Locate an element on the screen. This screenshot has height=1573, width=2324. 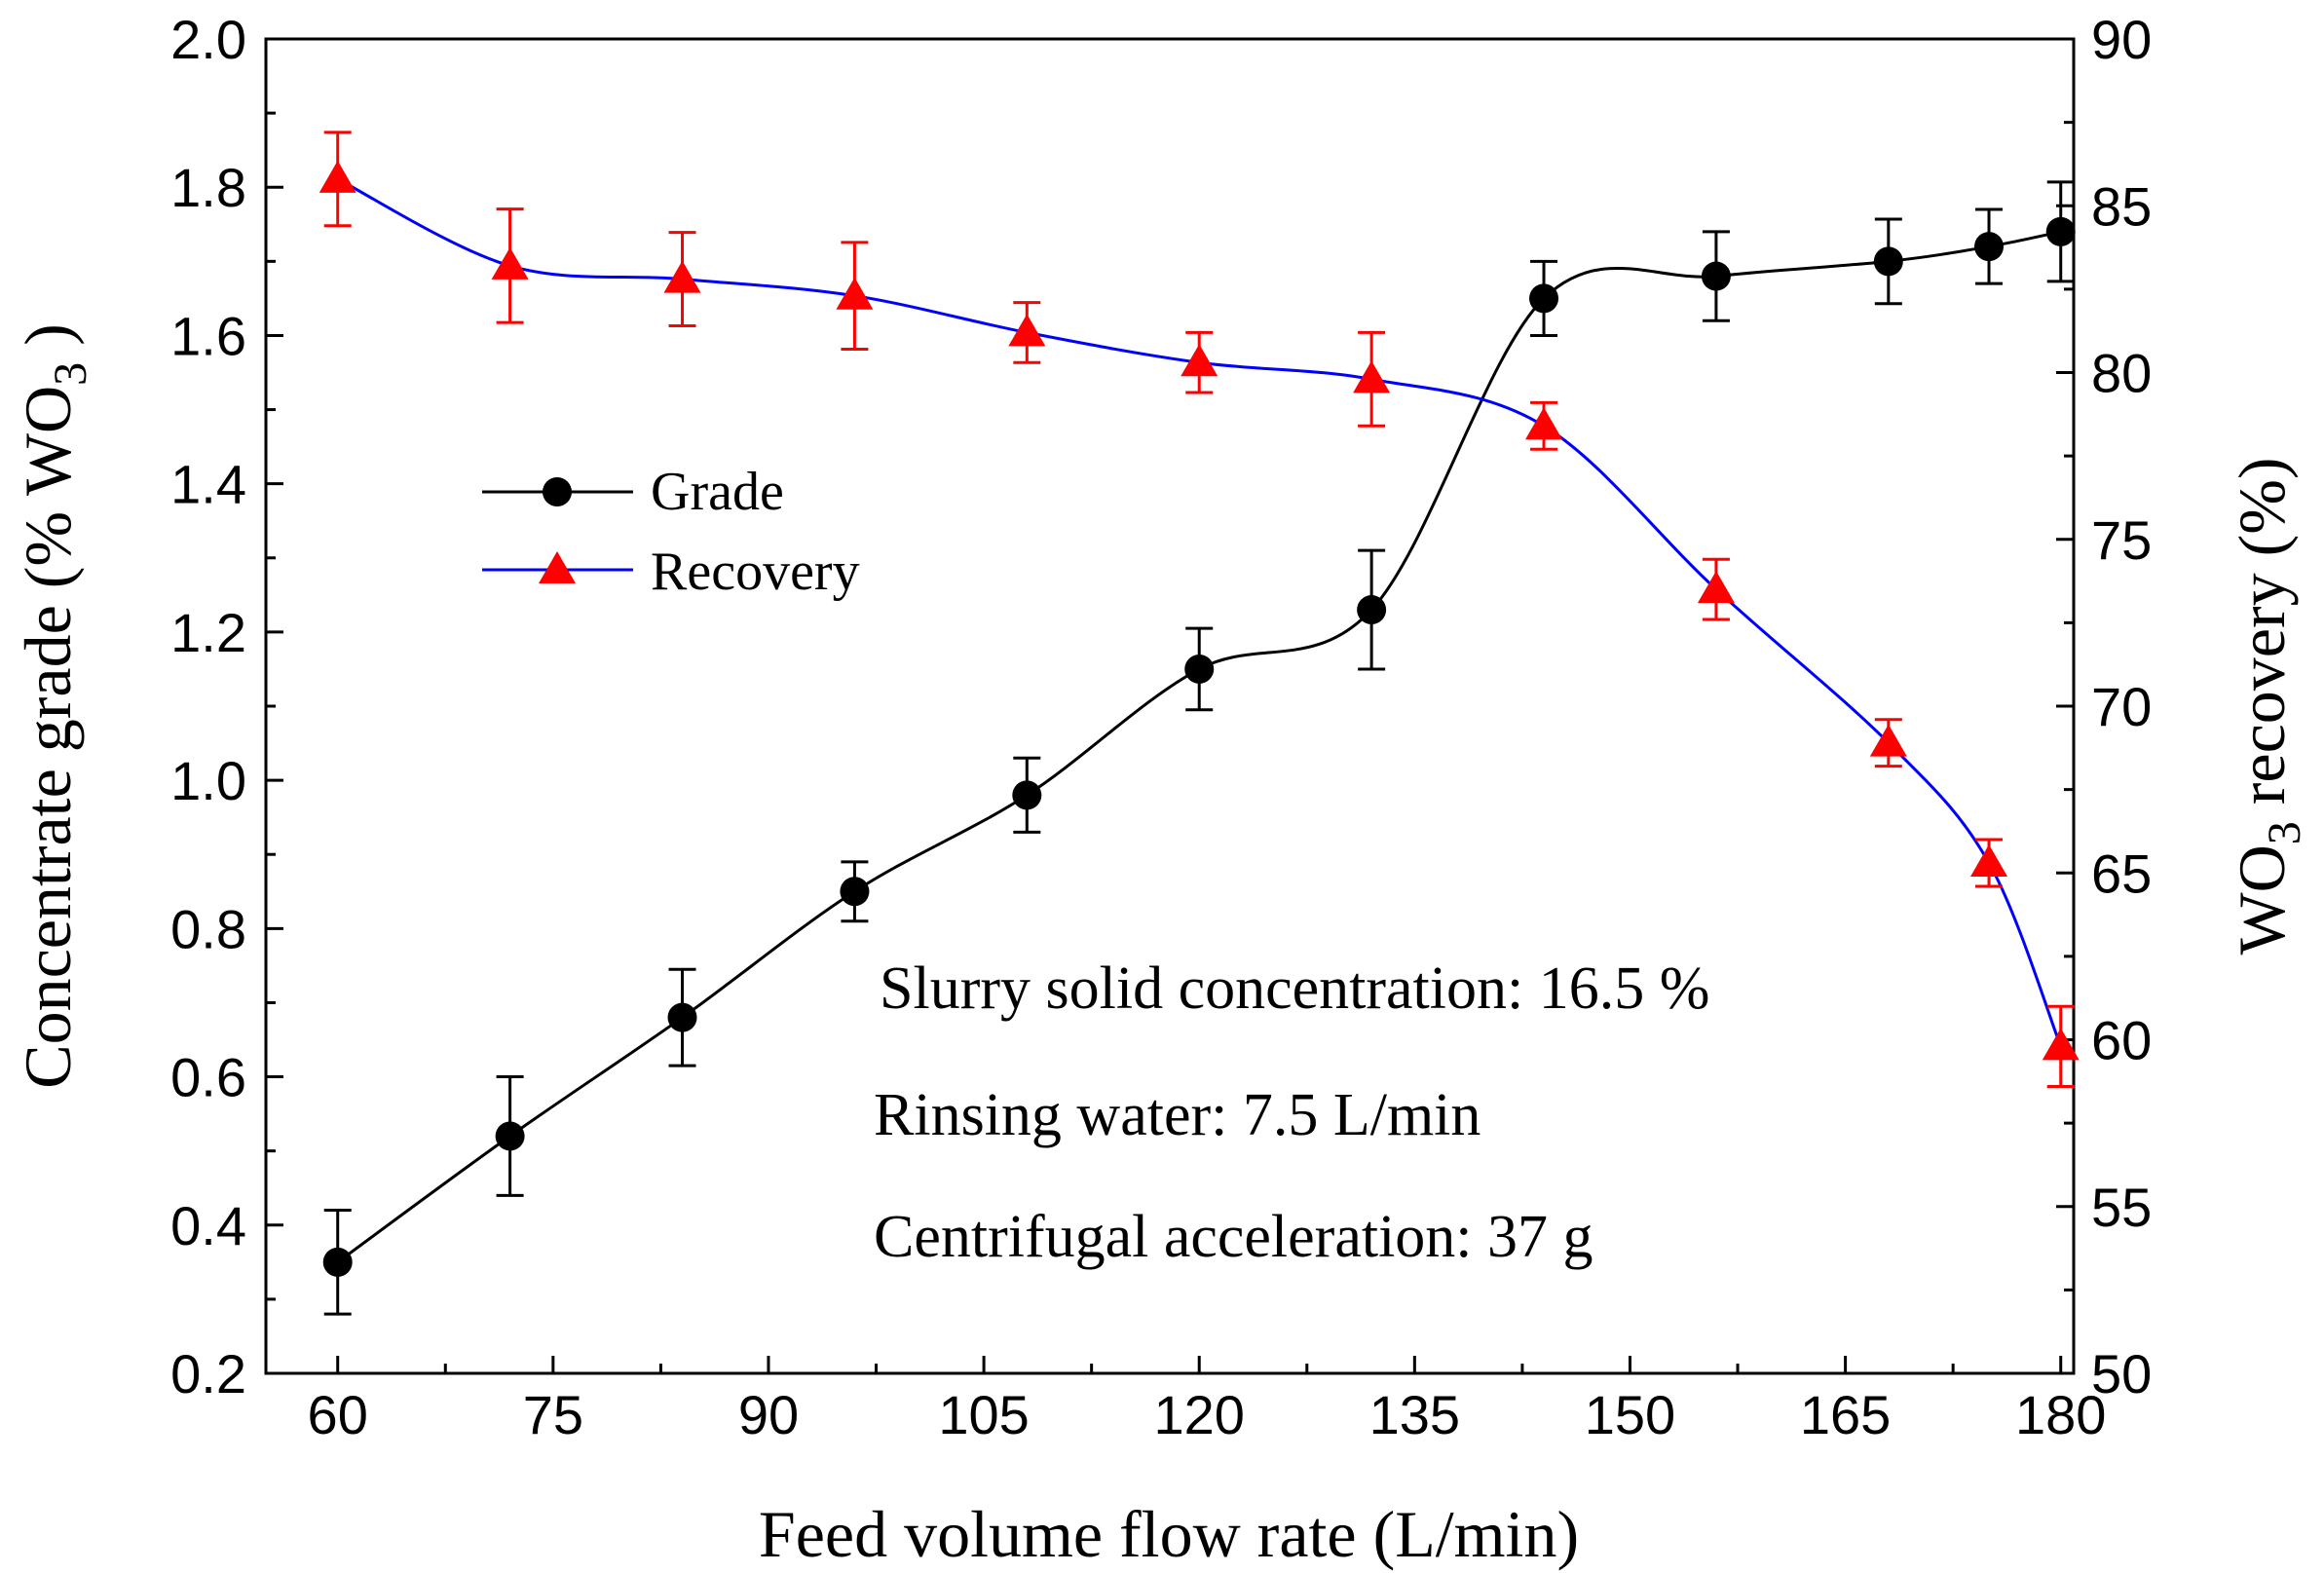
y-right-tick-label: 70 is located at coordinates (2121, 706).